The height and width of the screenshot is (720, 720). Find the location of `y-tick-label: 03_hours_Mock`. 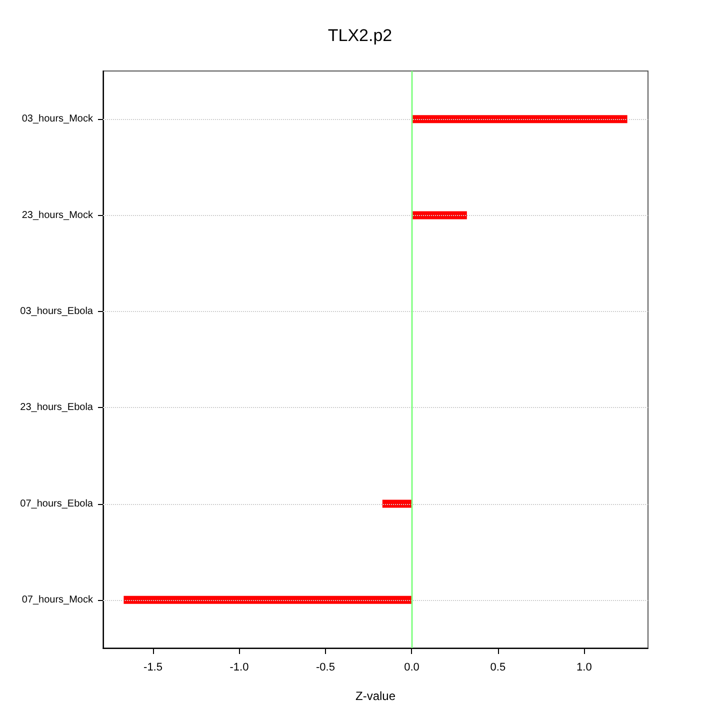

y-tick-label: 03_hours_Mock is located at coordinates (58, 119).